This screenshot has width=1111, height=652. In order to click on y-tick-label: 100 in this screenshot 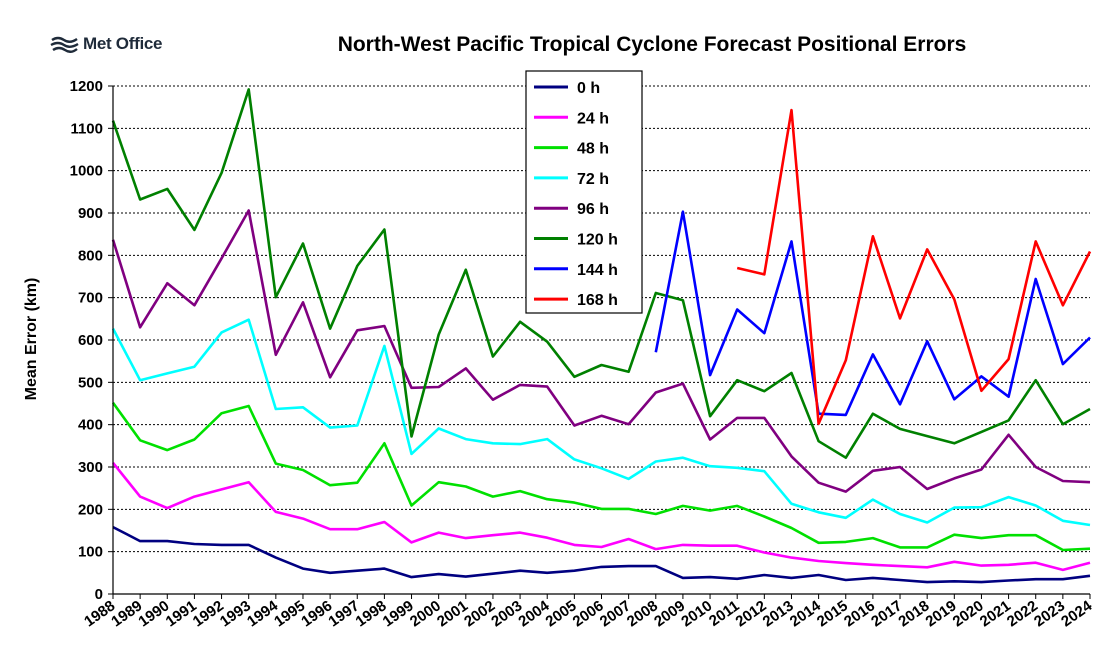, I will do `click(90, 552)`.